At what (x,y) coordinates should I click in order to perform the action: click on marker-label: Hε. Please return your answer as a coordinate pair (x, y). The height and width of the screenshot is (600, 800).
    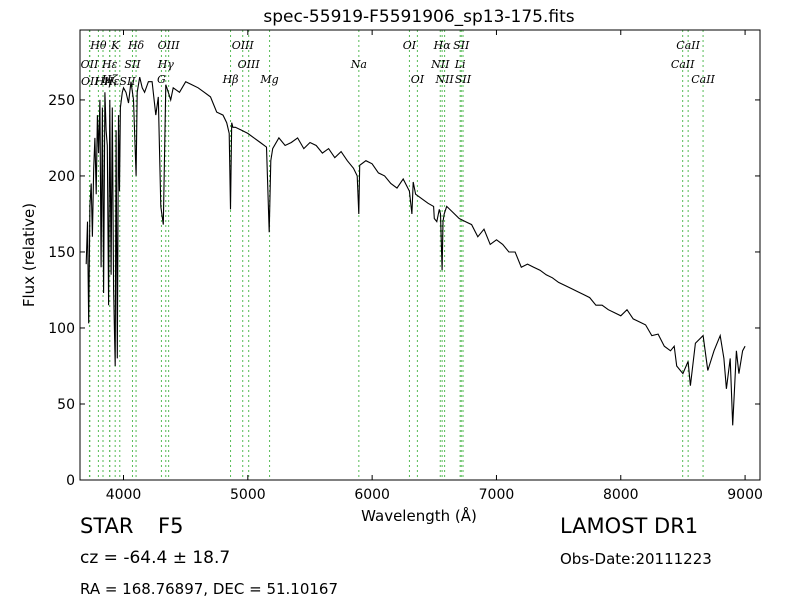
    Looking at the image, I should click on (109, 64).